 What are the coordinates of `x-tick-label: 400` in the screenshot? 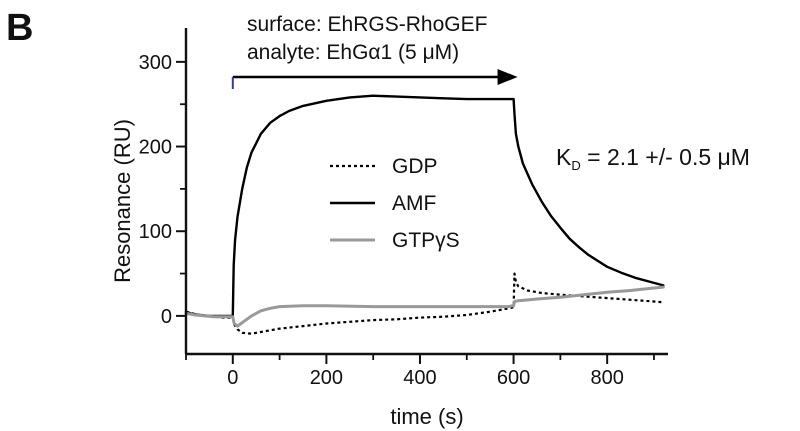 It's located at (419, 378).